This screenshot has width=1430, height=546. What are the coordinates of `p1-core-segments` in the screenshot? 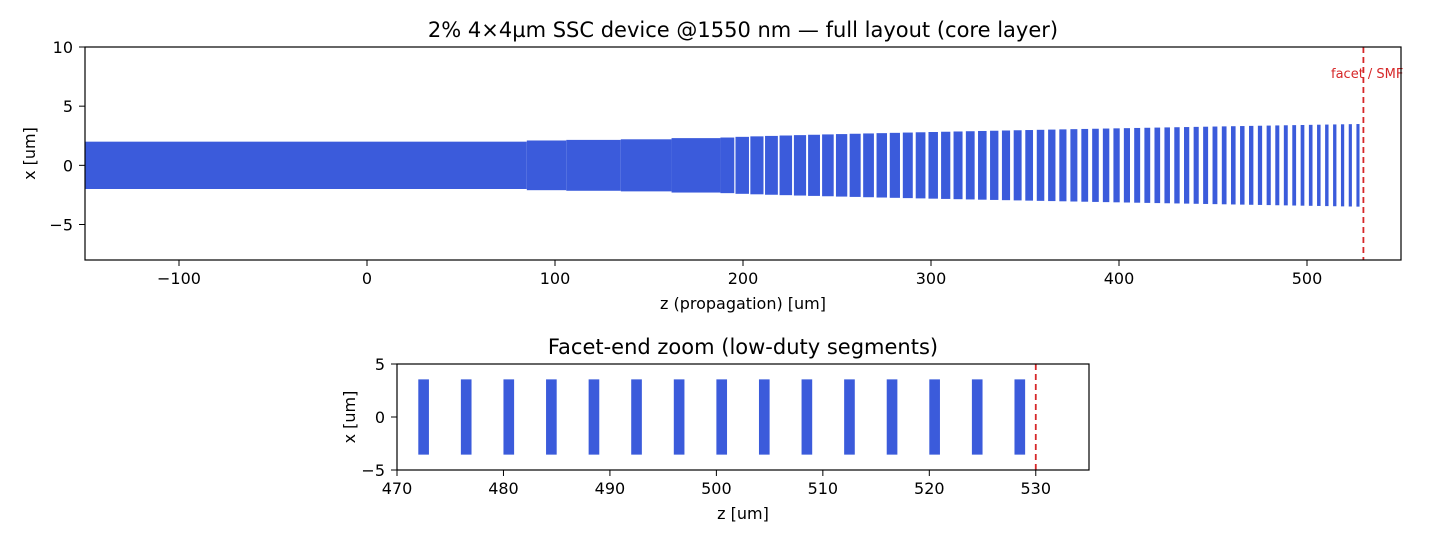 It's located at (722, 165).